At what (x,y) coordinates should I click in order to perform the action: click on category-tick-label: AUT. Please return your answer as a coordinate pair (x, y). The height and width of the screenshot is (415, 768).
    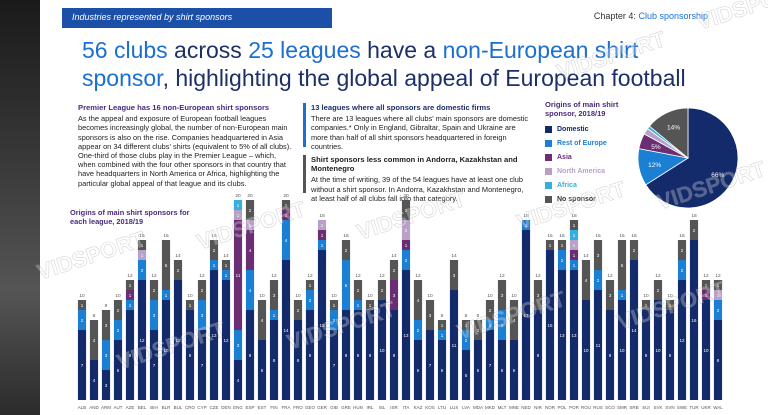
    Looking at the image, I should click on (118, 407).